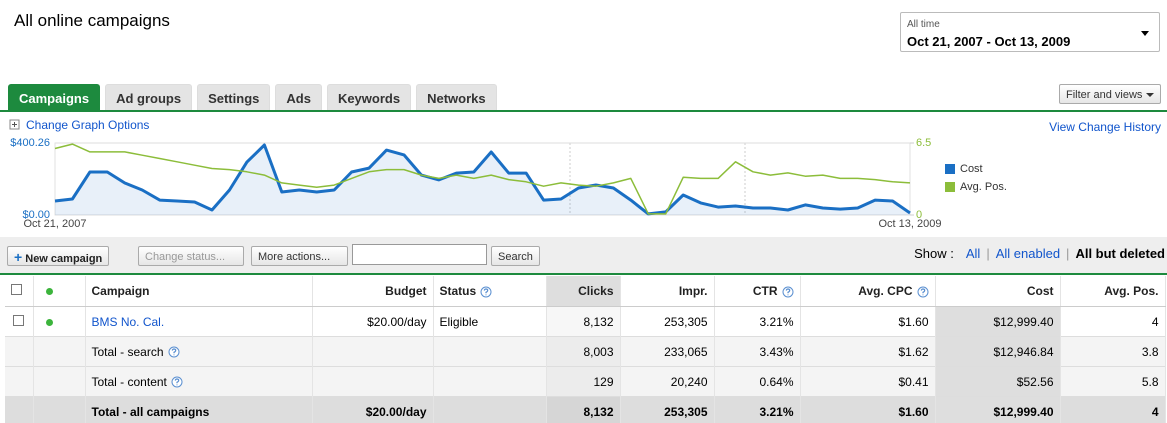  What do you see at coordinates (1113, 291) in the screenshot?
I see `column-header: Avg. Pos.` at bounding box center [1113, 291].